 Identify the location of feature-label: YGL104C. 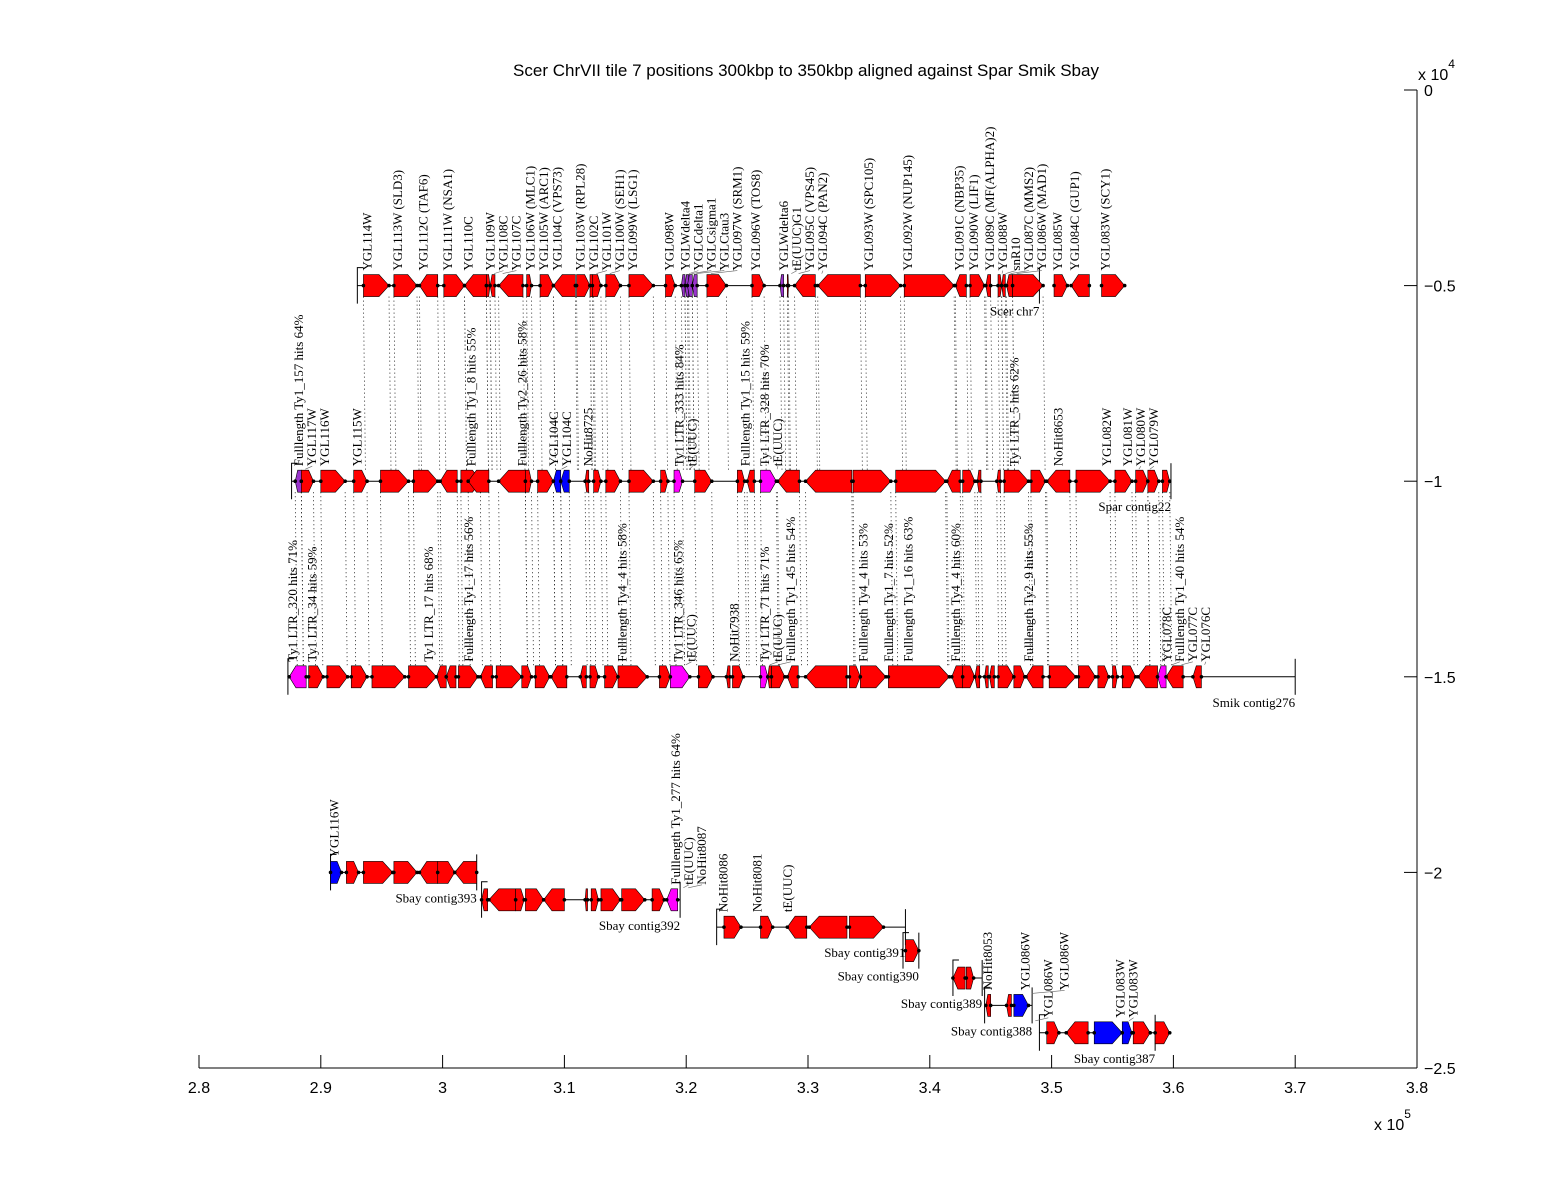
(553, 438).